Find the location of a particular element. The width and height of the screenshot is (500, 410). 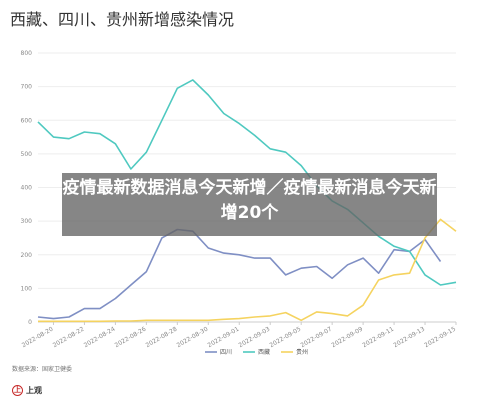

x-tick-label: 2022-09-15 is located at coordinates (440, 338).